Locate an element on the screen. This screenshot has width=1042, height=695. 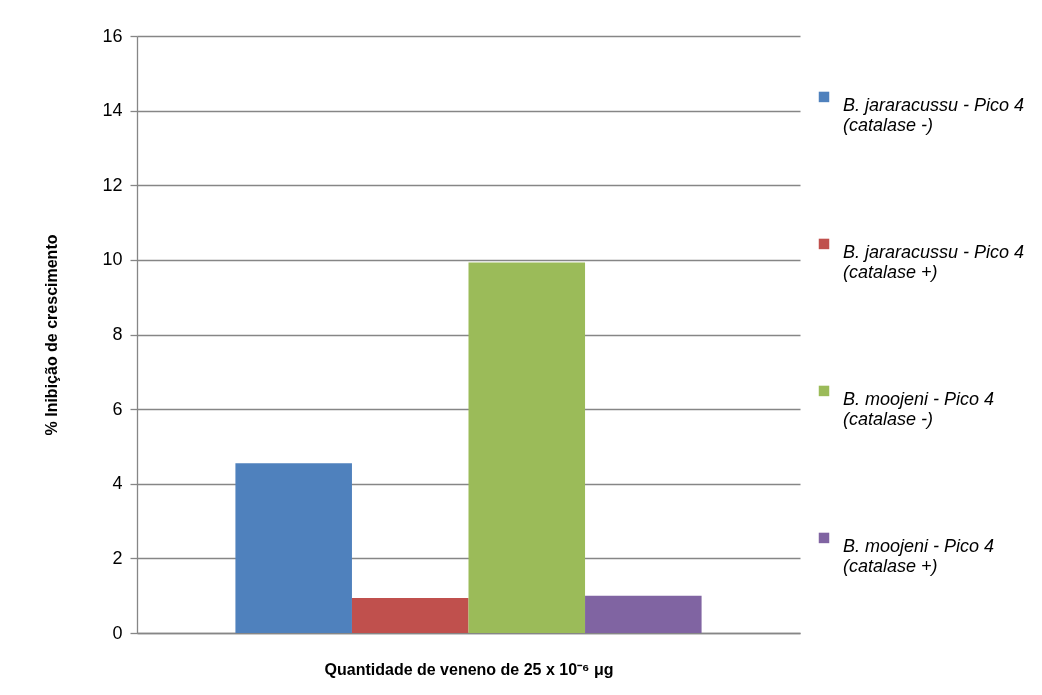
y-tick-label: 4 is located at coordinates (117, 483).